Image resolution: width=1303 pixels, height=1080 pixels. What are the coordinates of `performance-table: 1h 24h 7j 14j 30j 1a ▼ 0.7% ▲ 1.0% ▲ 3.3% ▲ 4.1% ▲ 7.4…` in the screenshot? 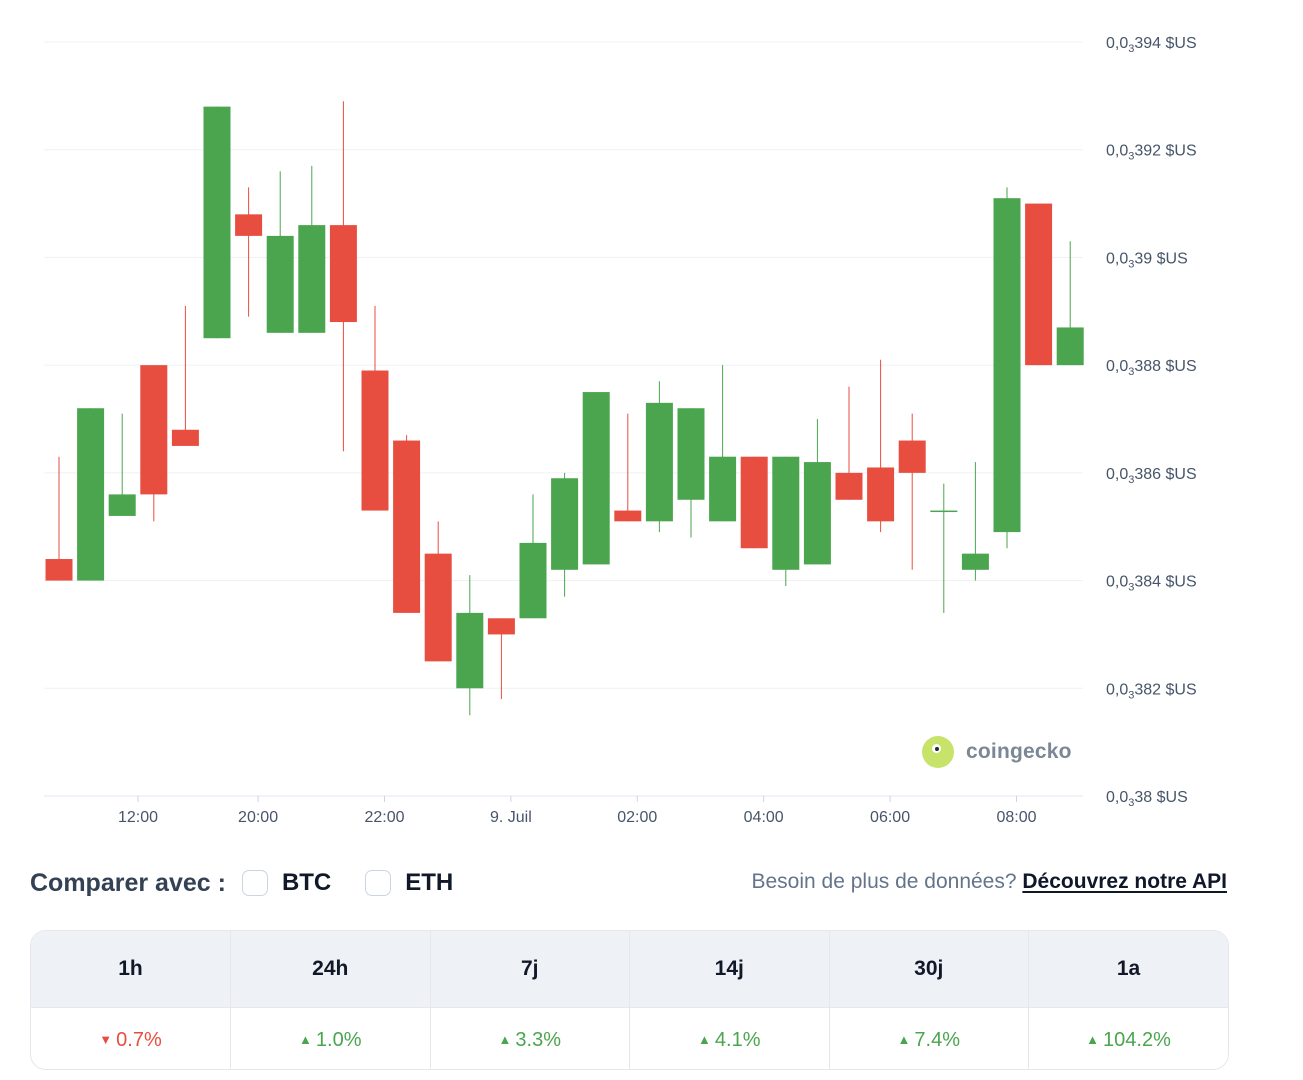 It's located at (629, 1000).